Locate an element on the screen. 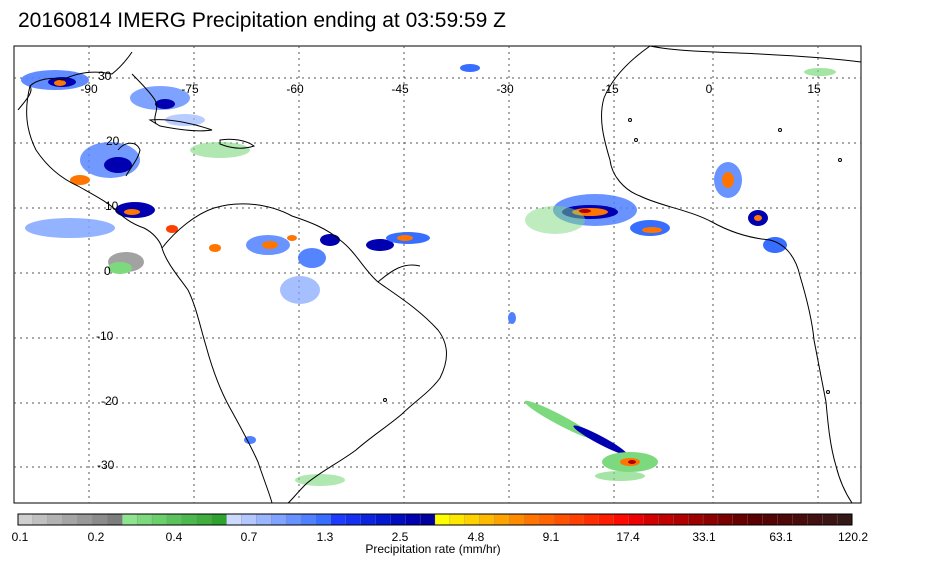  colorbar-label: Precipitation rate (mm/hr) is located at coordinates (432, 549).